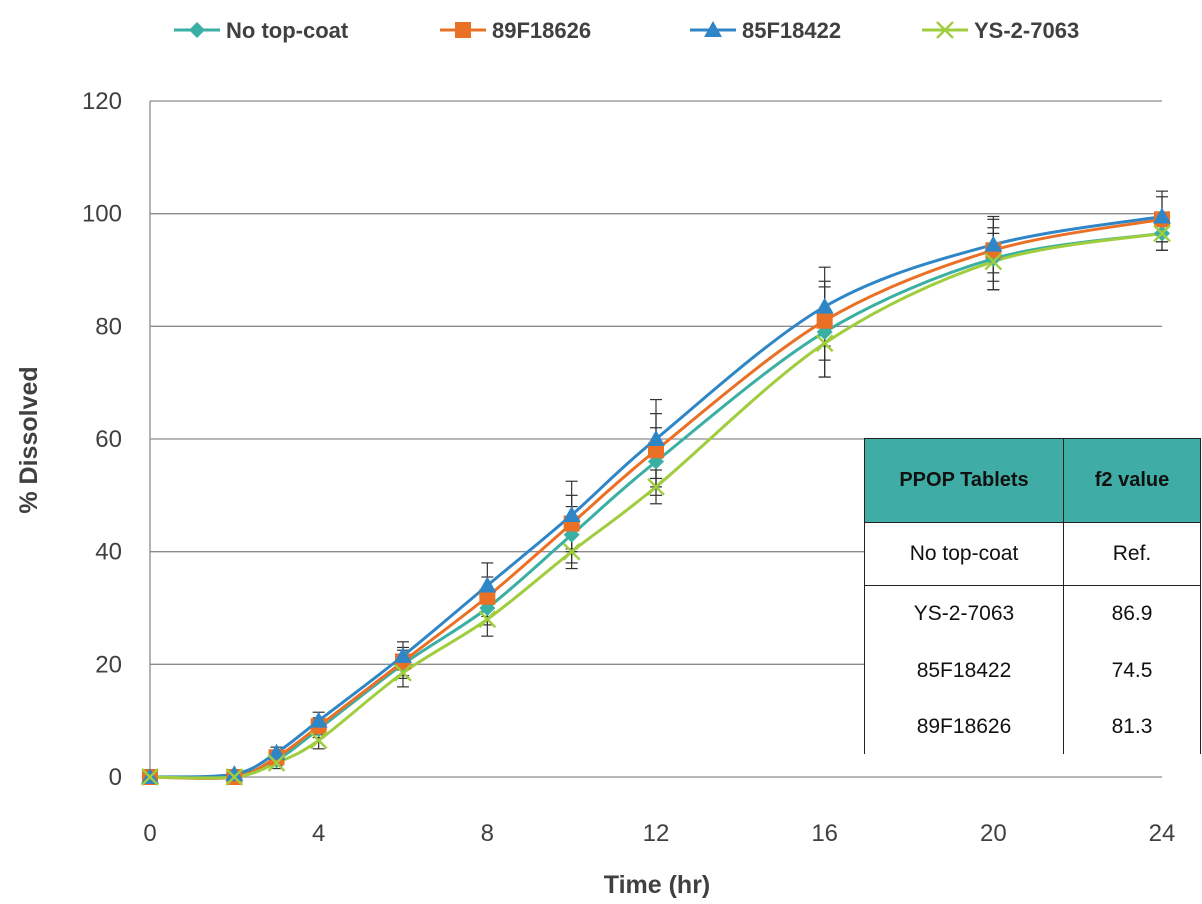 This screenshot has height=904, width=1202. What do you see at coordinates (1026, 30) in the screenshot?
I see `legend-label: YS-2-7063` at bounding box center [1026, 30].